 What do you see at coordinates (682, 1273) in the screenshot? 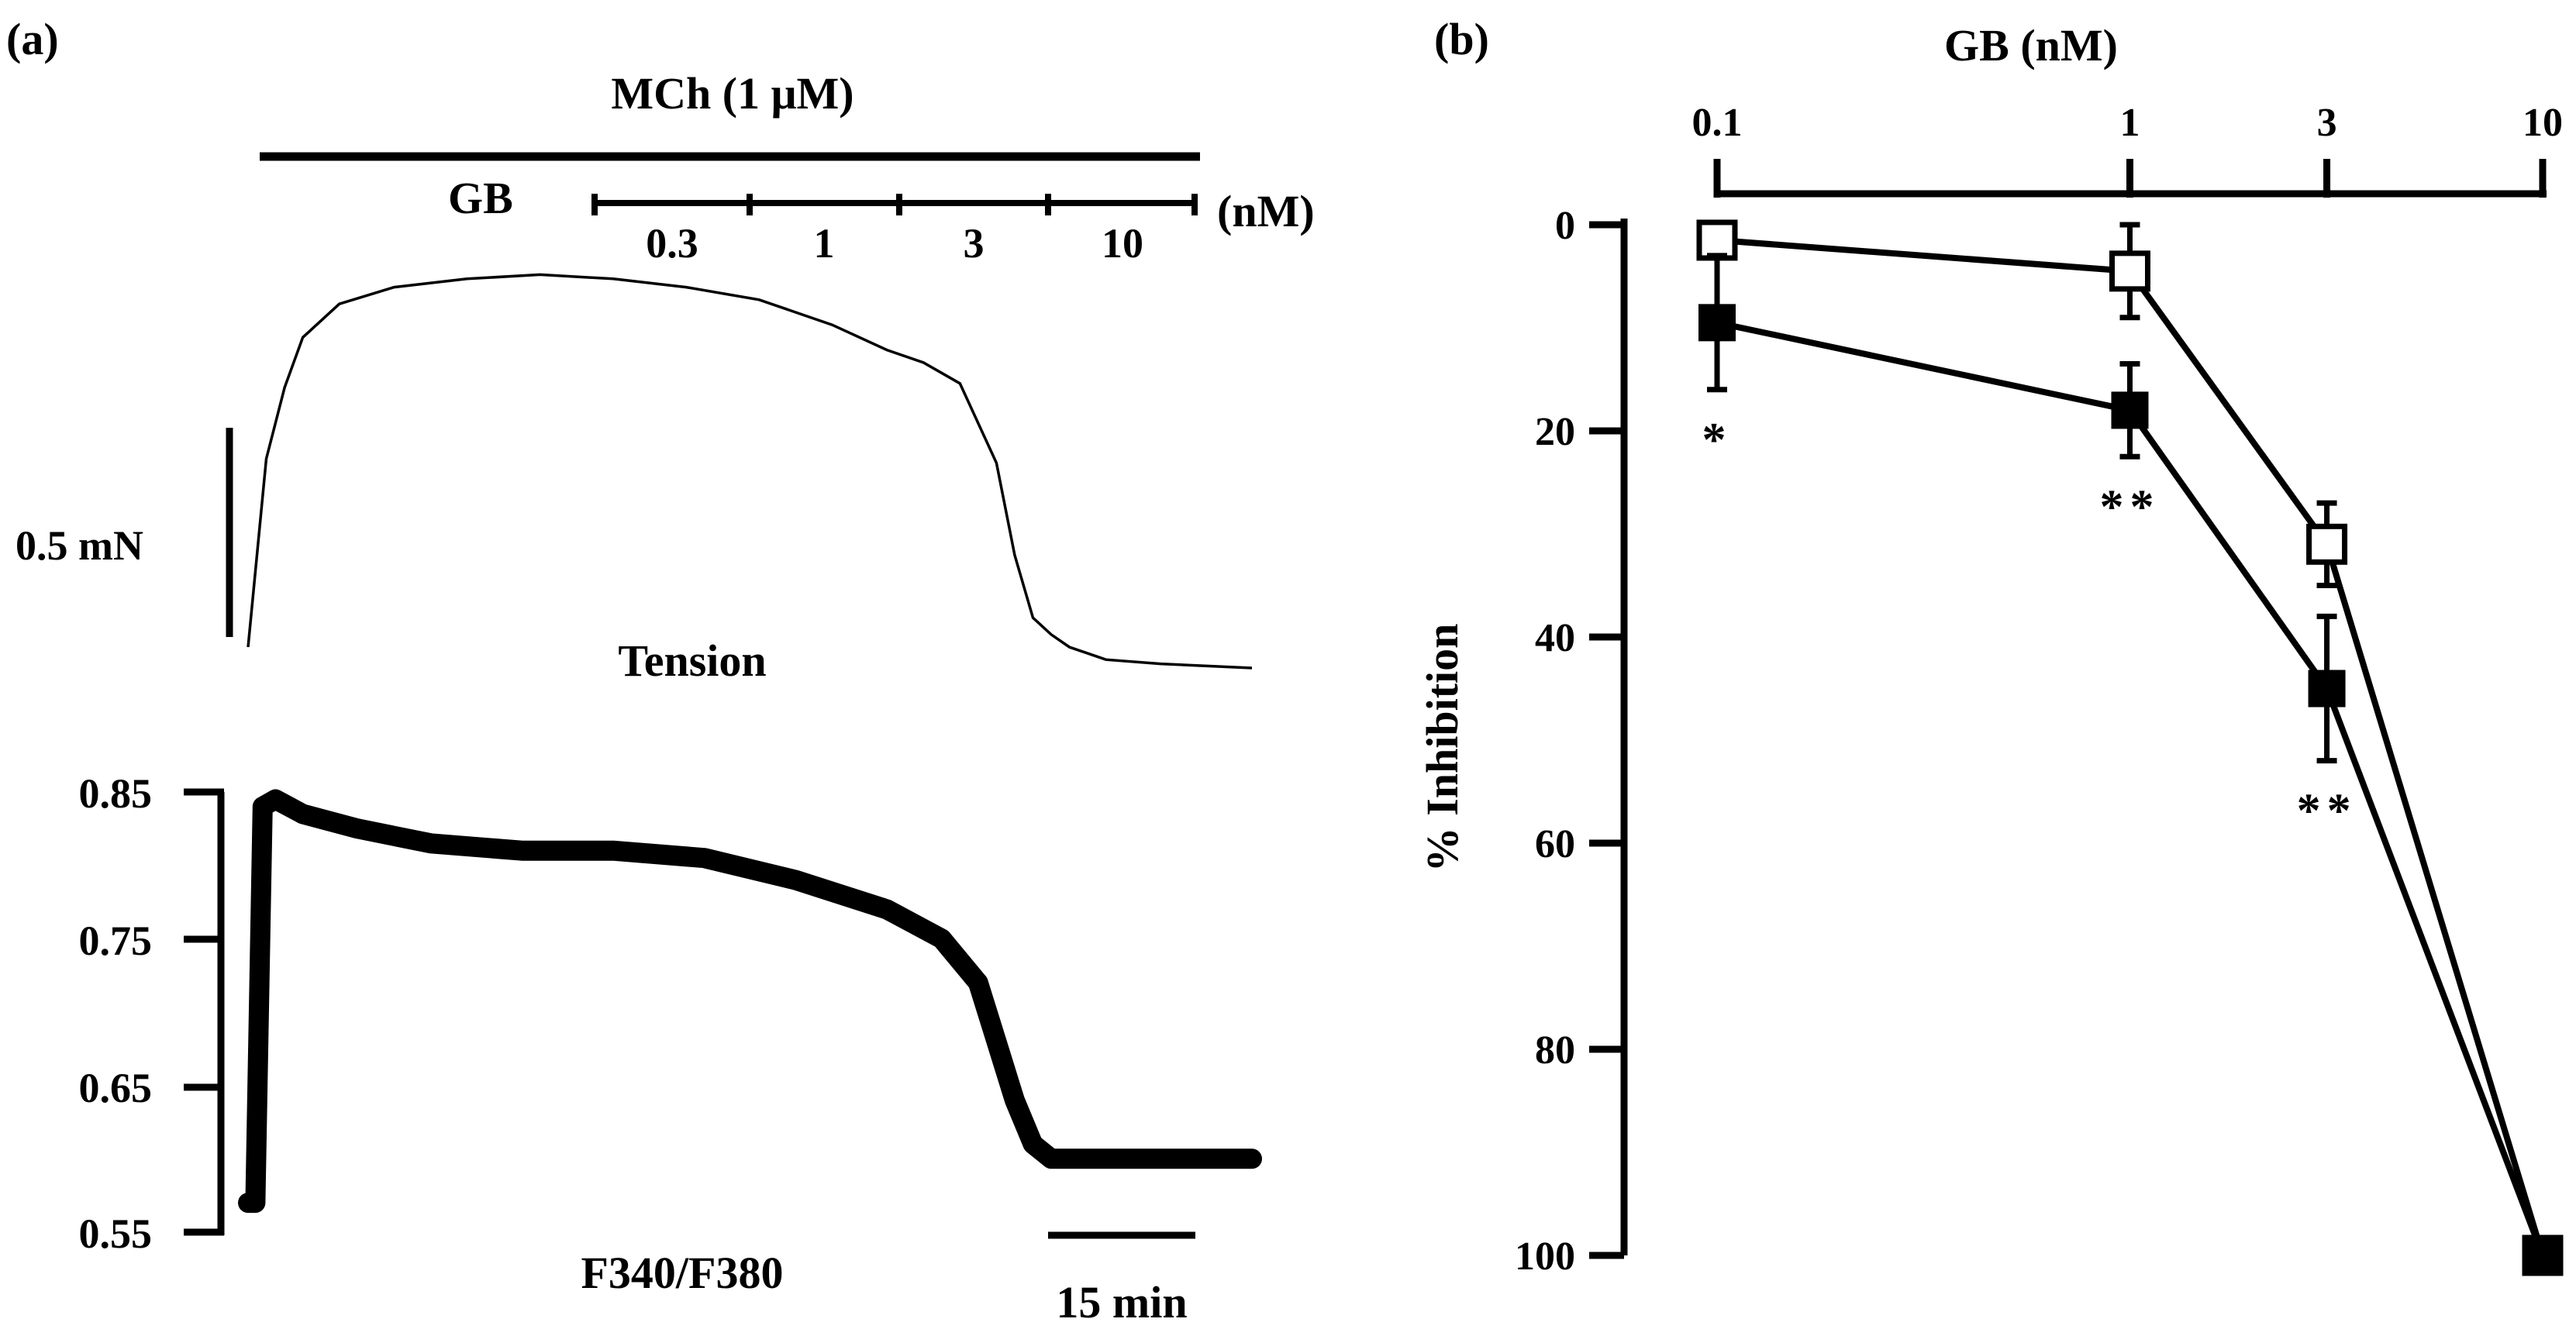
I see `ratio-label: F340/F380` at bounding box center [682, 1273].